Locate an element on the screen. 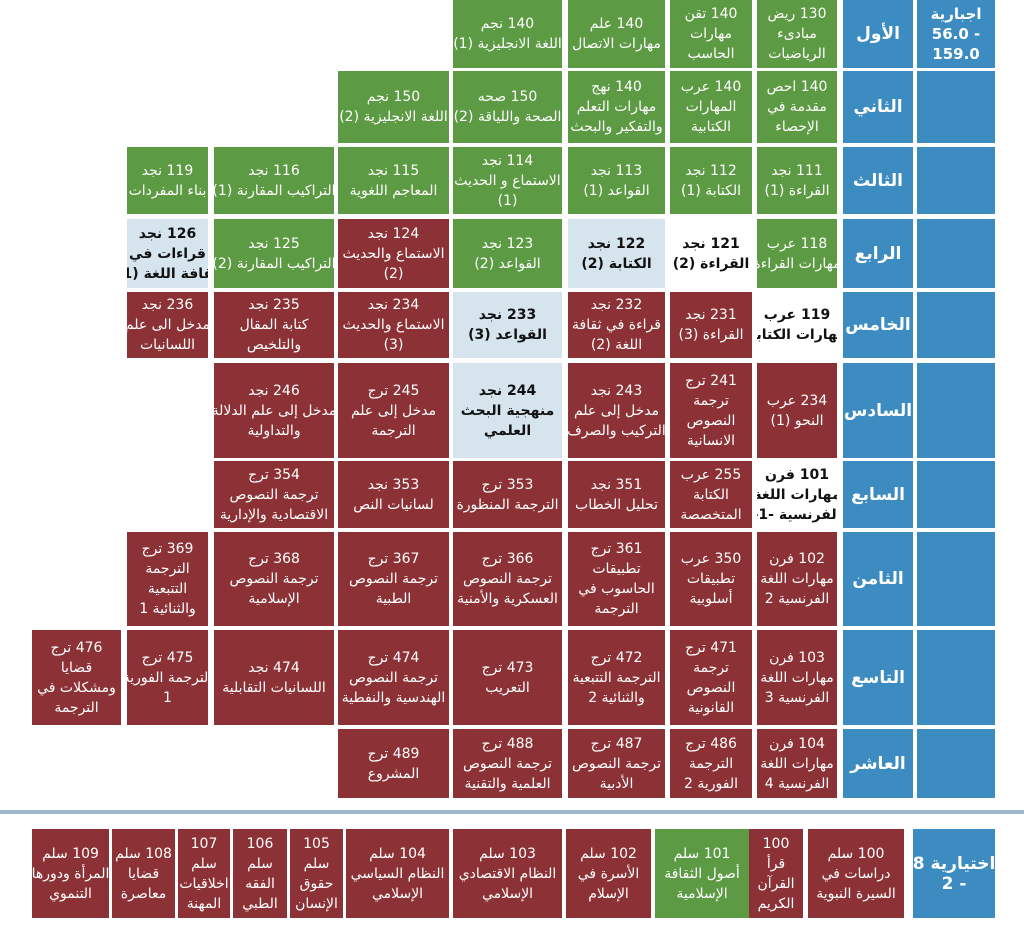 This screenshot has width=1024, height=940. course-title-line: قراءات في is located at coordinates (167, 253).